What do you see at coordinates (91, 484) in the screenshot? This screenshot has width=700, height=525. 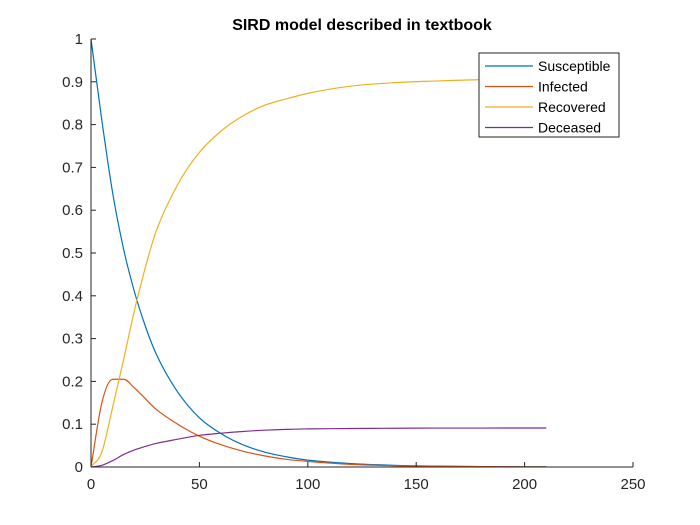 I see `x-tick-label: 0` at bounding box center [91, 484].